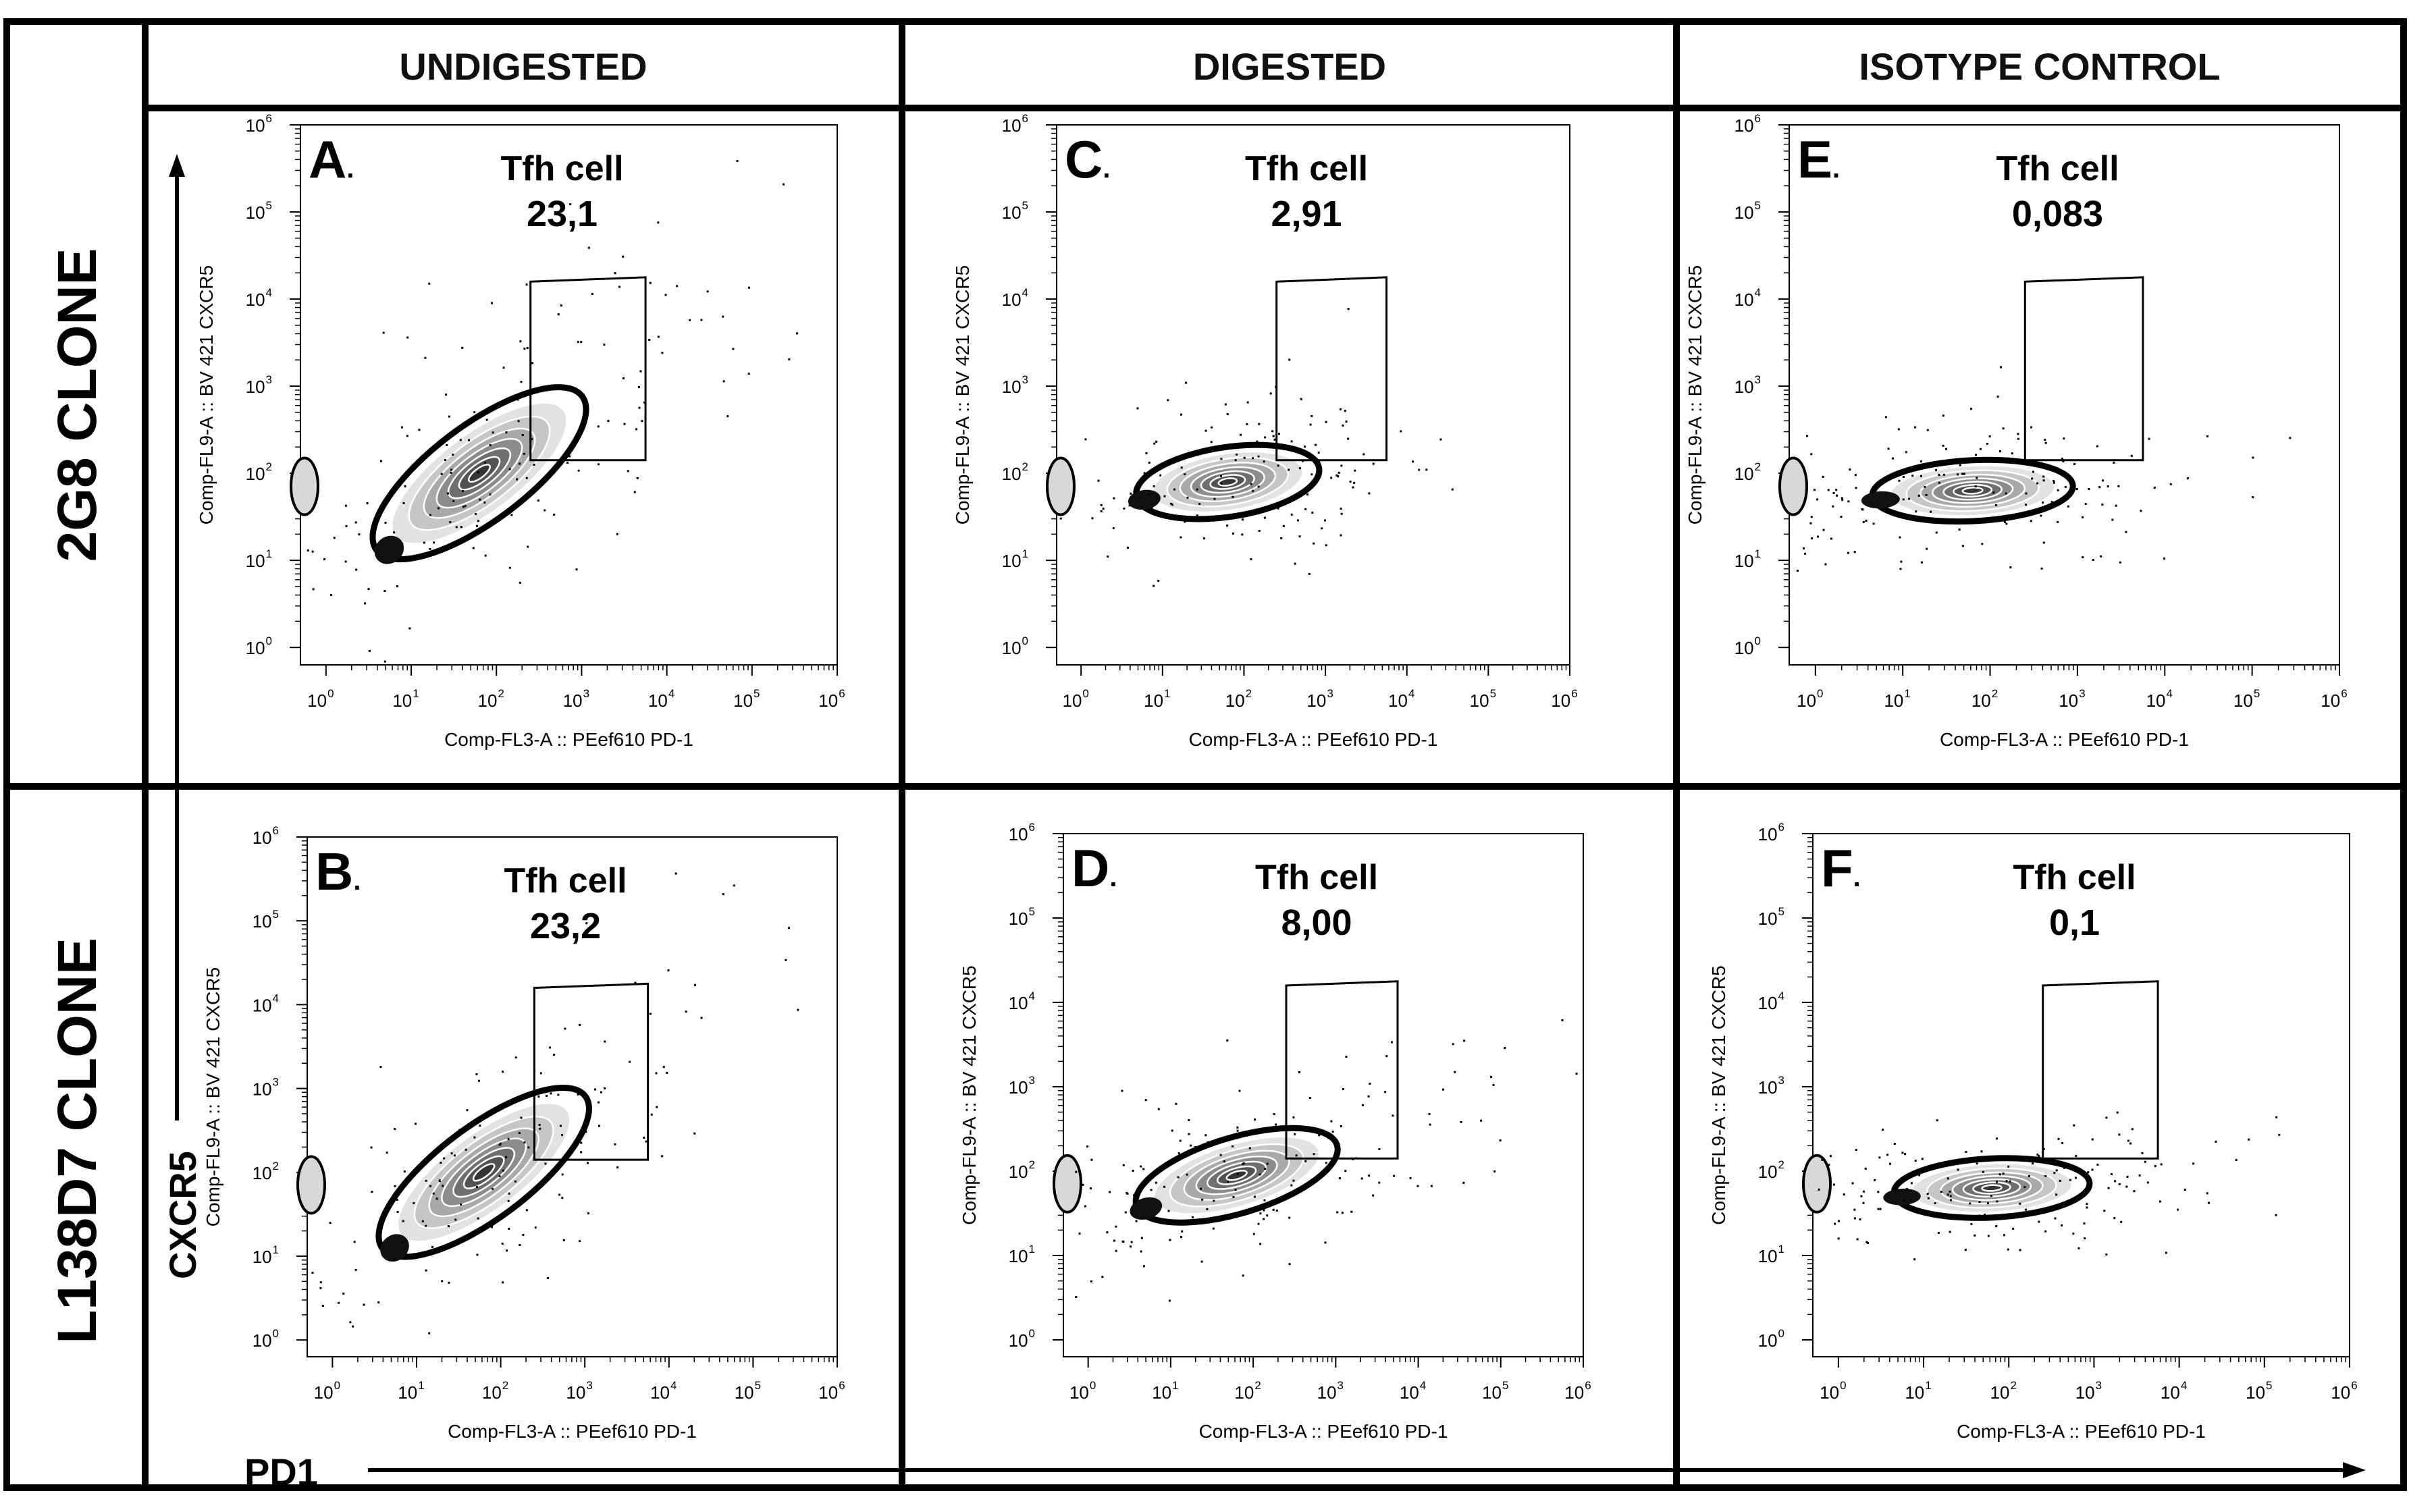  What do you see at coordinates (2246, 699) in the screenshot?
I see `x-tick-label: 10⁵` at bounding box center [2246, 699].